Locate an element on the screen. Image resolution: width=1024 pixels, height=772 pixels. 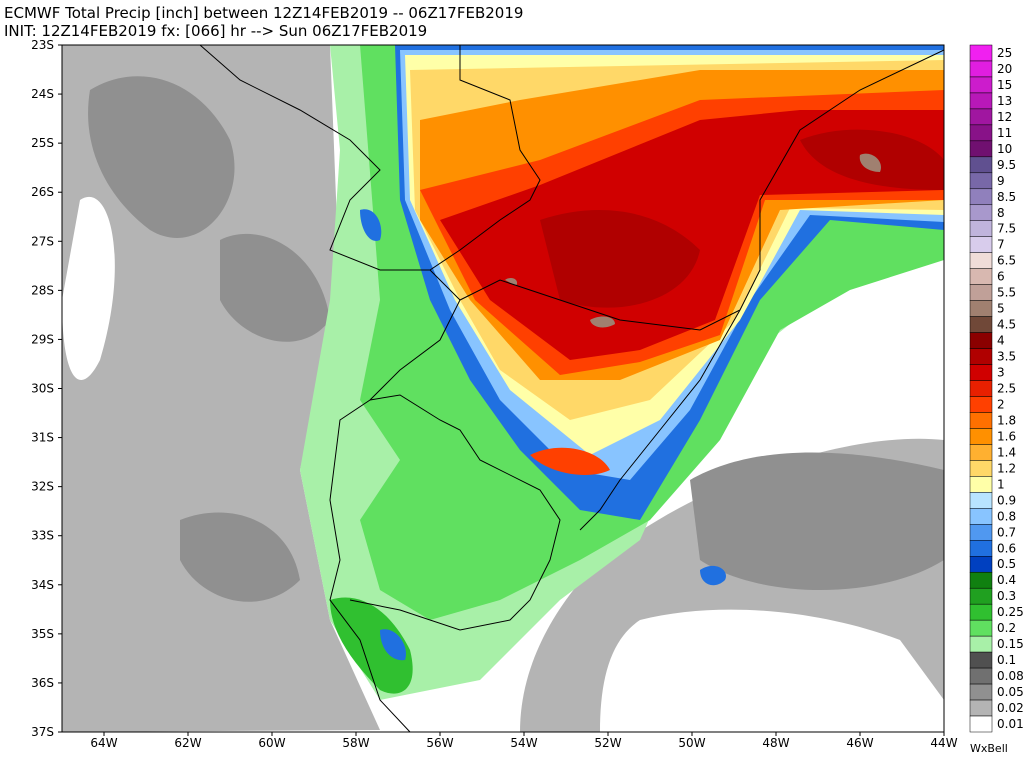
legend-label: 0.3 is located at coordinates (1006, 596).